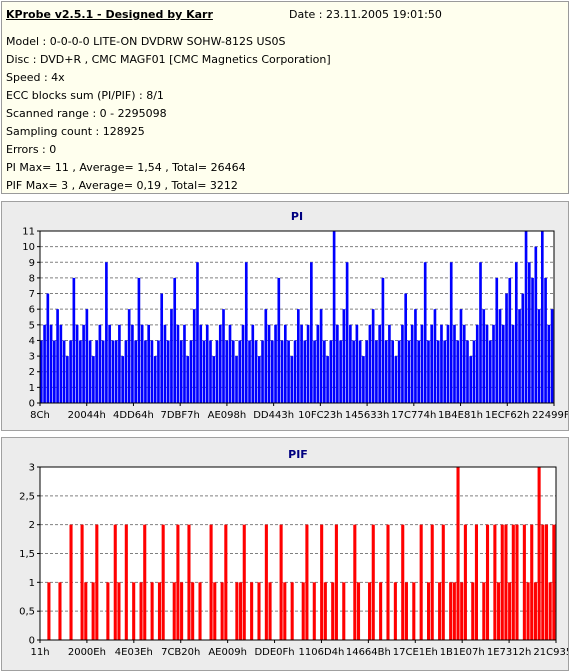 The width and height of the screenshot is (572, 672). Describe the element at coordinates (32, 404) in the screenshot. I see `pi-y-tick-label: 0` at that location.